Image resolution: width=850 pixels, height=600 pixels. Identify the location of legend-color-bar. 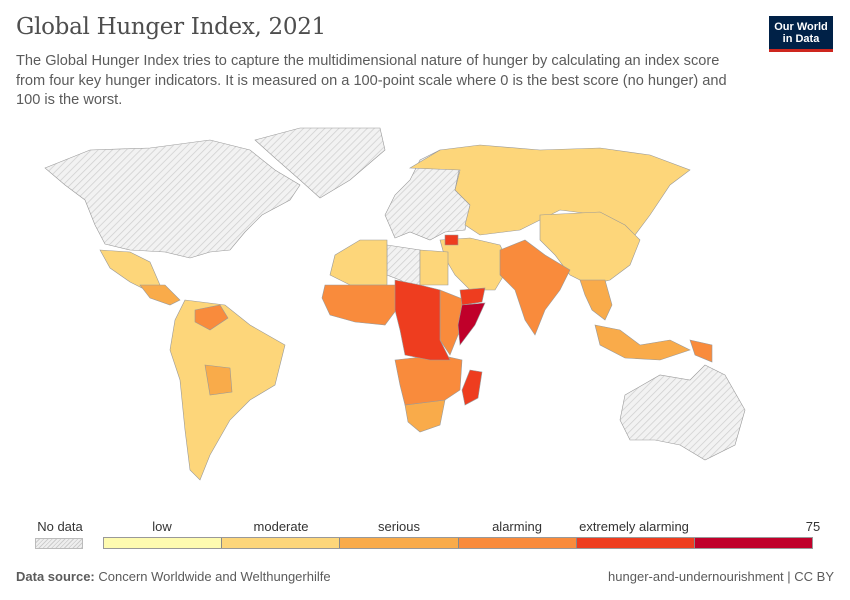
(458, 543).